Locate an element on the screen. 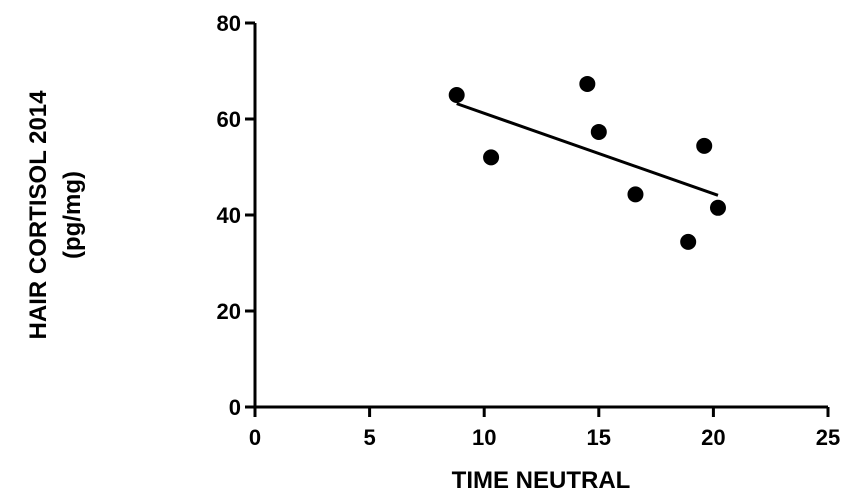 The width and height of the screenshot is (848, 497). y-axis-label-line-1: HAIR CORTISOL 2014 is located at coordinates (38, 215).